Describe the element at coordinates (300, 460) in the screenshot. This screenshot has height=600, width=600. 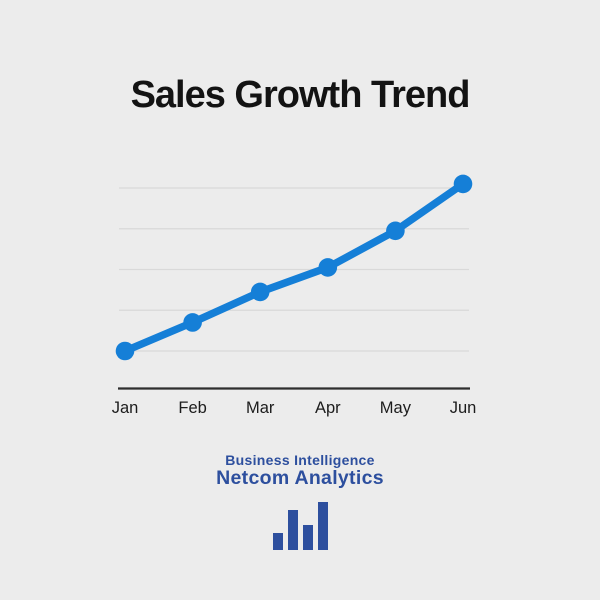
I see `brand-tagline: Business Intelligence` at that location.